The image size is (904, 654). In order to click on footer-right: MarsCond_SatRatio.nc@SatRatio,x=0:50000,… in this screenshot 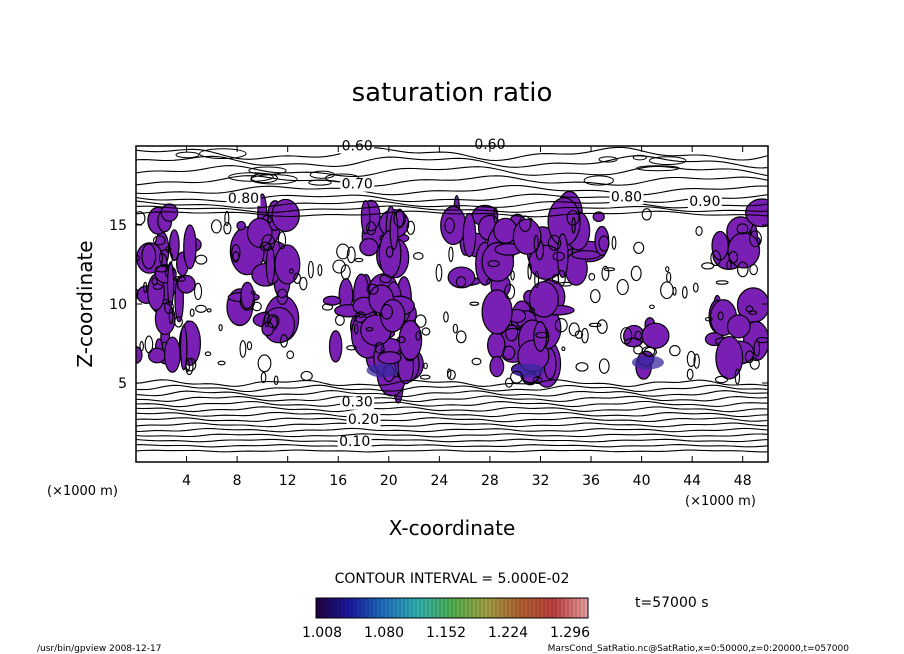, I will do `click(699, 649)`.